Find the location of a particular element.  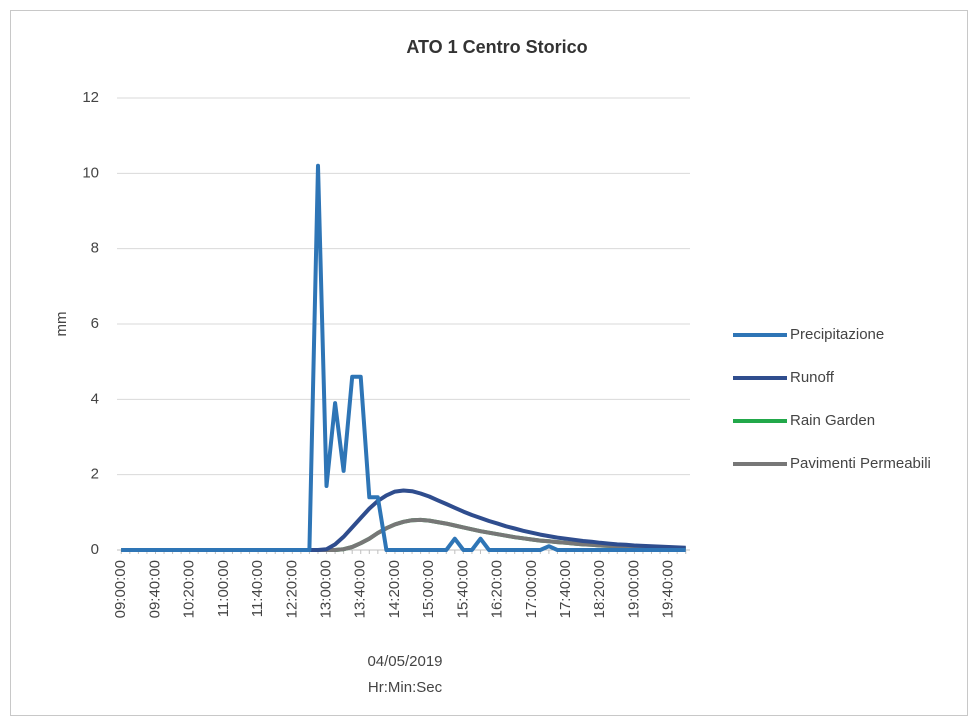

y-tick-label: 12 is located at coordinates (90, 97).